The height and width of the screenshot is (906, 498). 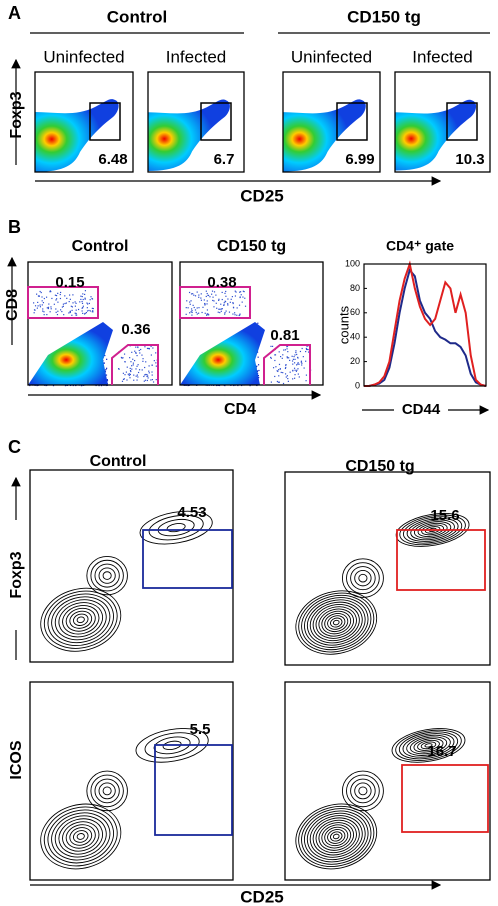 I want to click on y-tick-label: 40, so click(x=355, y=337).